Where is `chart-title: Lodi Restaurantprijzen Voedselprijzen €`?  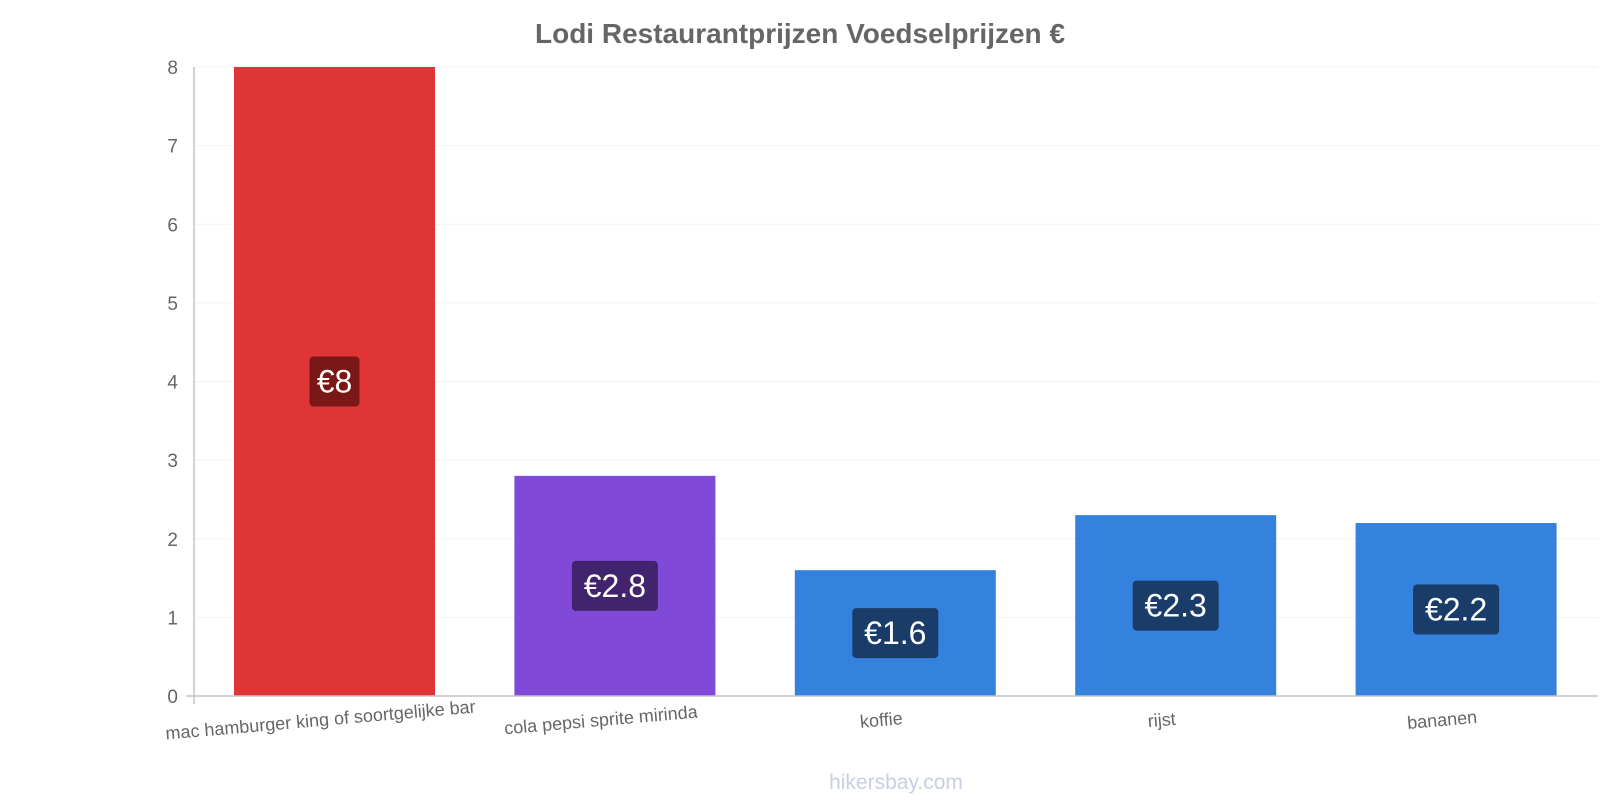 chart-title: Lodi Restaurantprijzen Voedselprijzen € is located at coordinates (800, 33).